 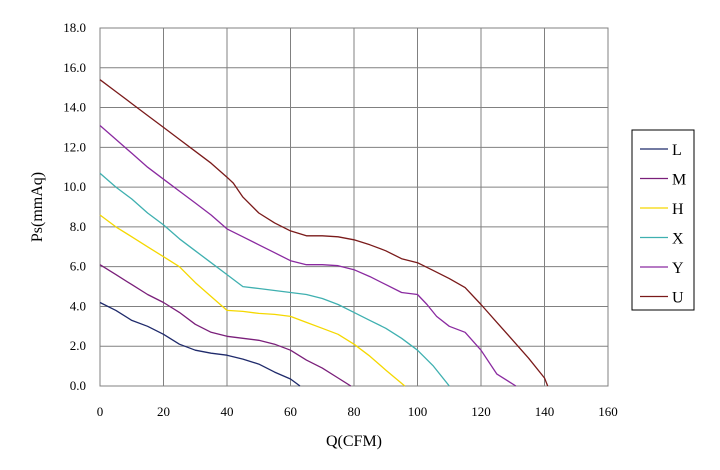 I want to click on legend-label-u: U, so click(x=678, y=298).